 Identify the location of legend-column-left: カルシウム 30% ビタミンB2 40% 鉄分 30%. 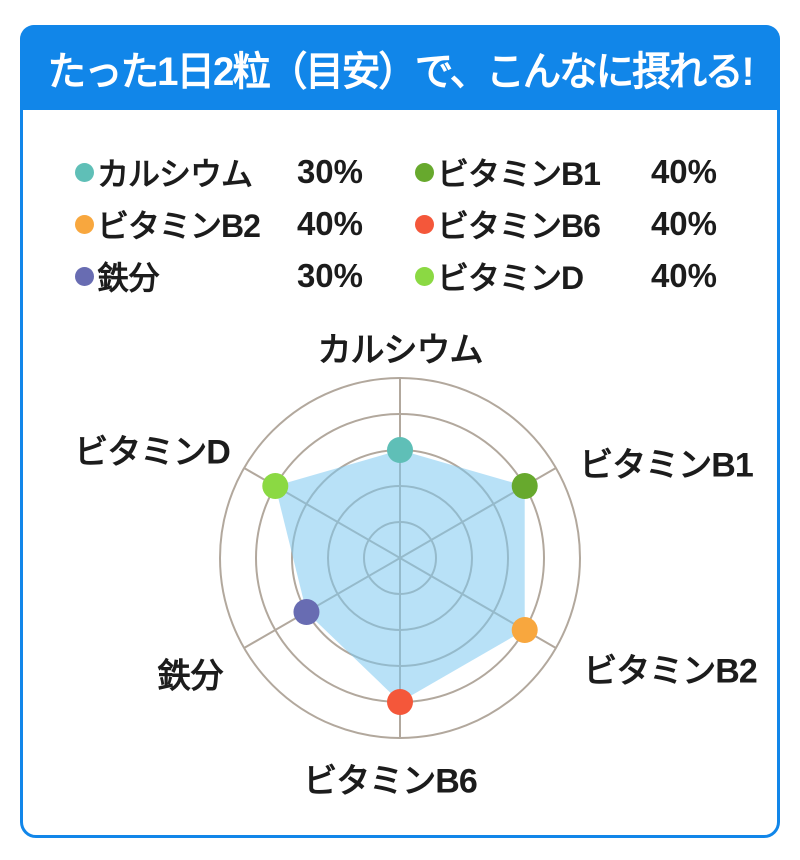
(219, 224).